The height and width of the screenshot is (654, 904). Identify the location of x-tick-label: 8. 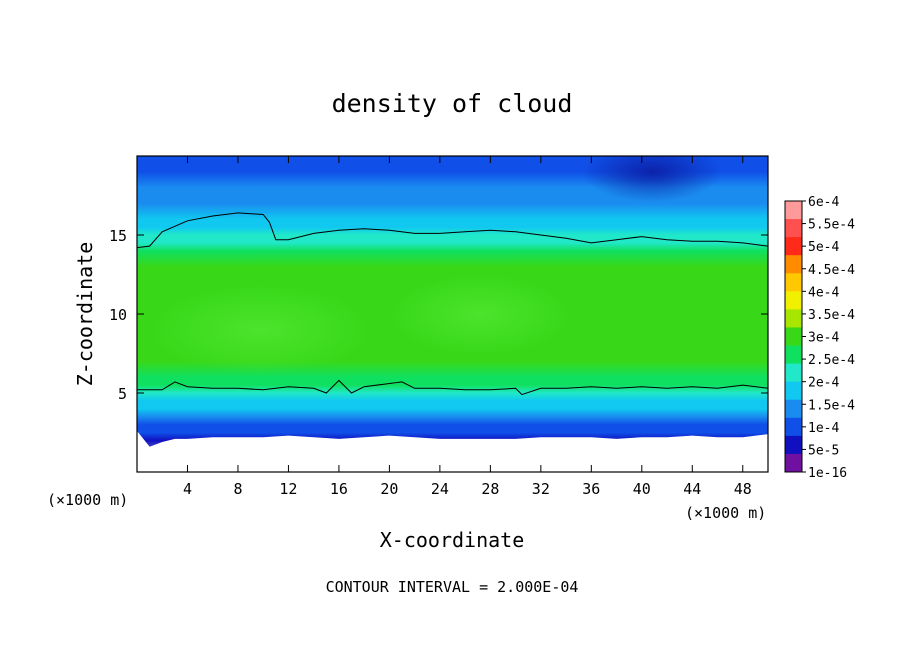
(237, 489).